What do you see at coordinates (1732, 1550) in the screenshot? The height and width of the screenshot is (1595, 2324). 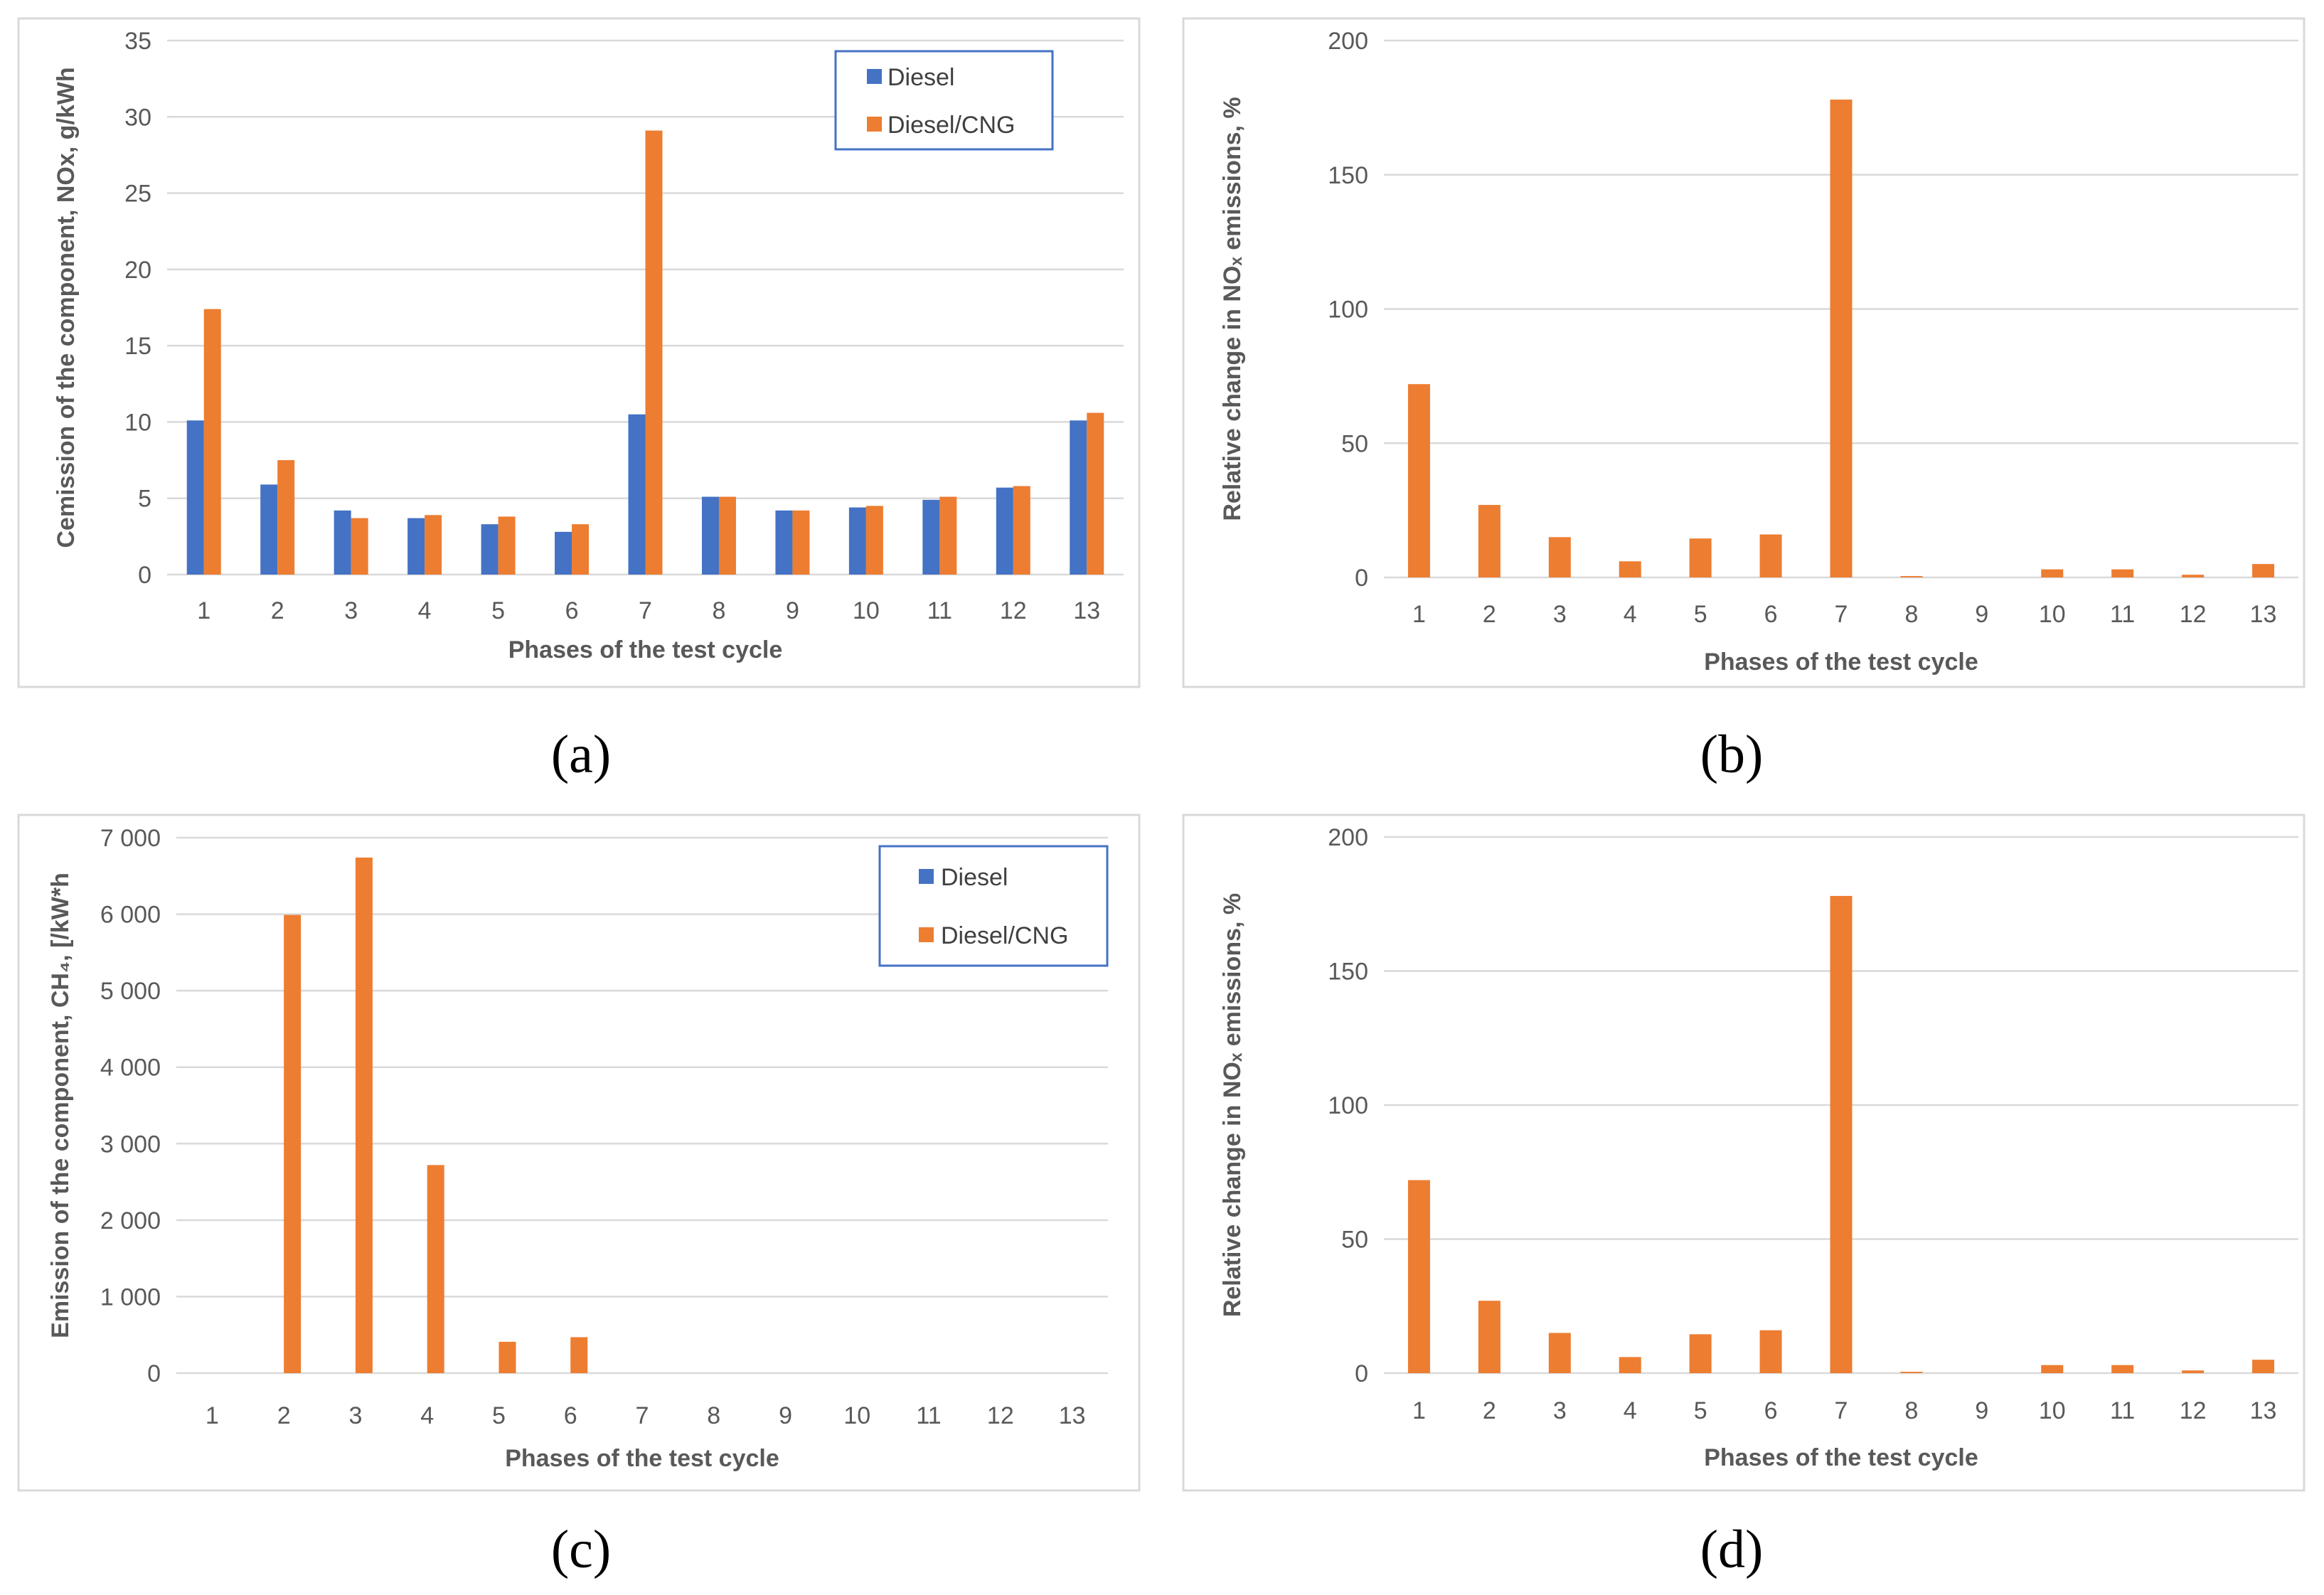 I see `caption-d: (d)` at bounding box center [1732, 1550].